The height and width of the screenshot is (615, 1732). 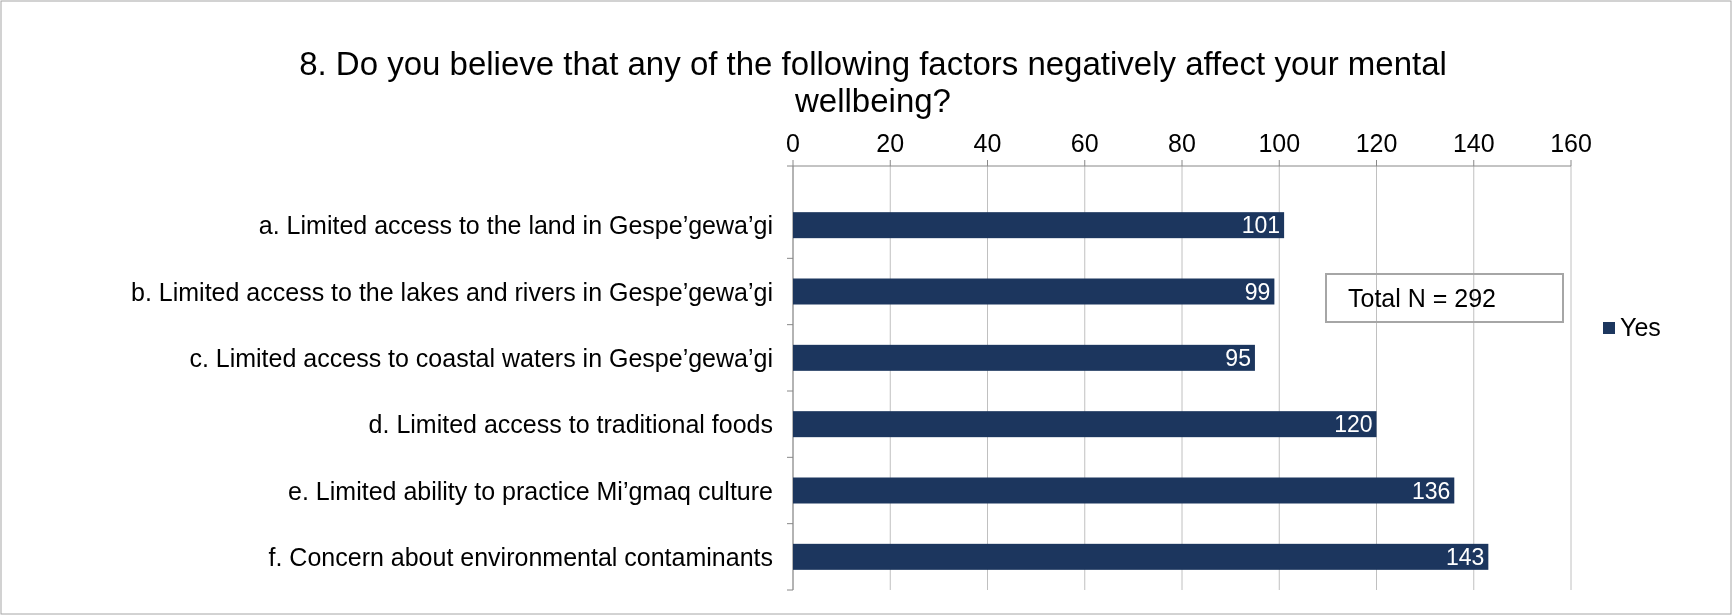 What do you see at coordinates (1431, 490) in the screenshot?
I see `data-label: 136` at bounding box center [1431, 490].